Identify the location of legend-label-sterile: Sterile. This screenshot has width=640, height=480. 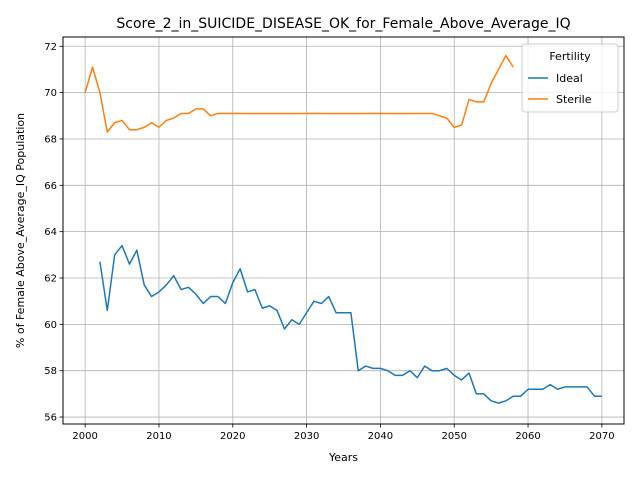
(574, 99).